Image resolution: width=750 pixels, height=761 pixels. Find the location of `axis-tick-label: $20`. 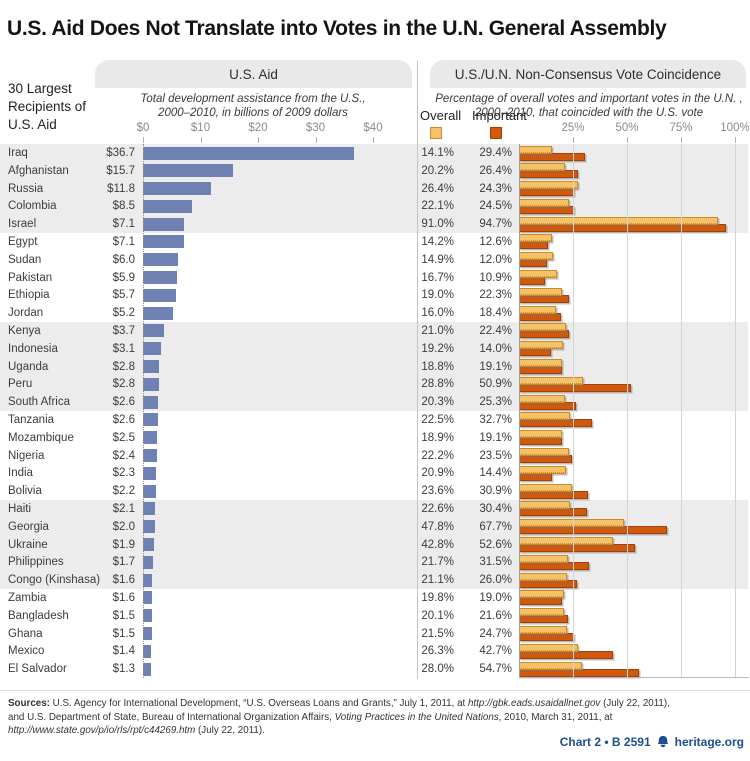

axis-tick-label: $20 is located at coordinates (258, 128).